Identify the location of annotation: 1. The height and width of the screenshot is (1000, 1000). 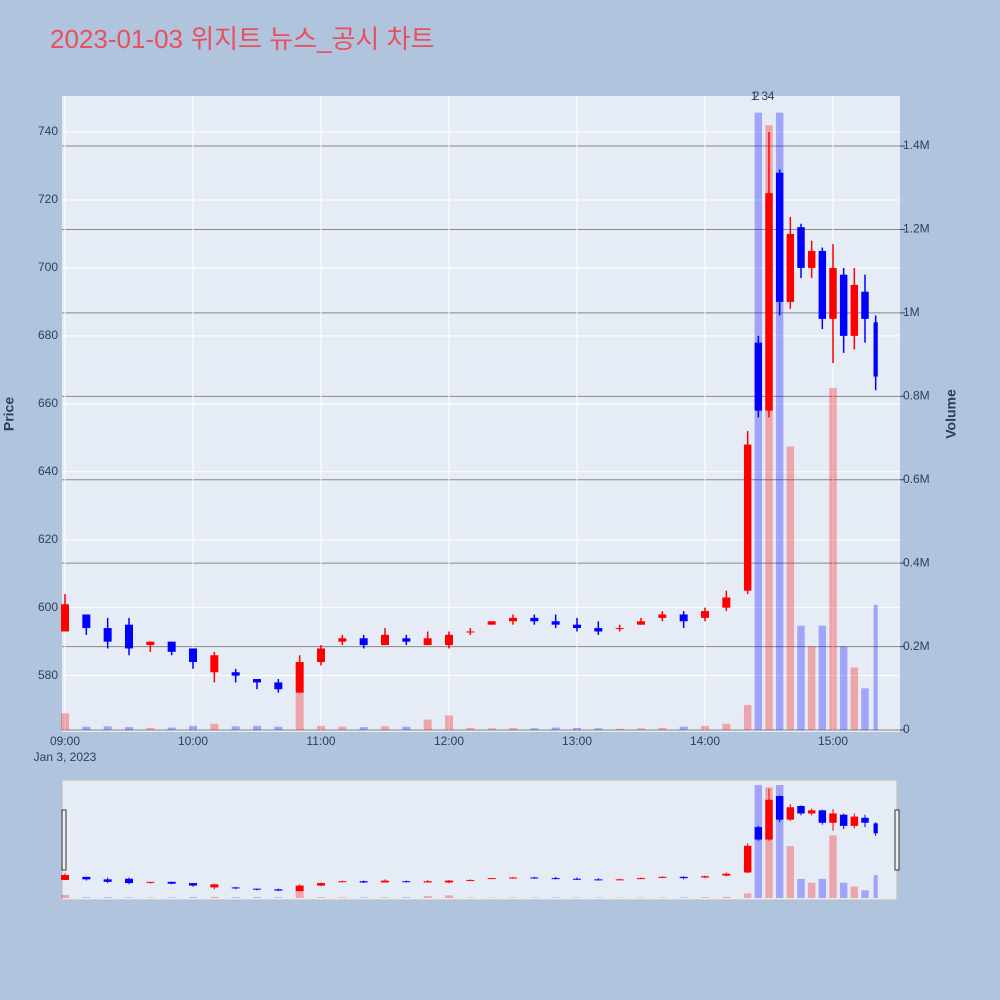
(754, 96).